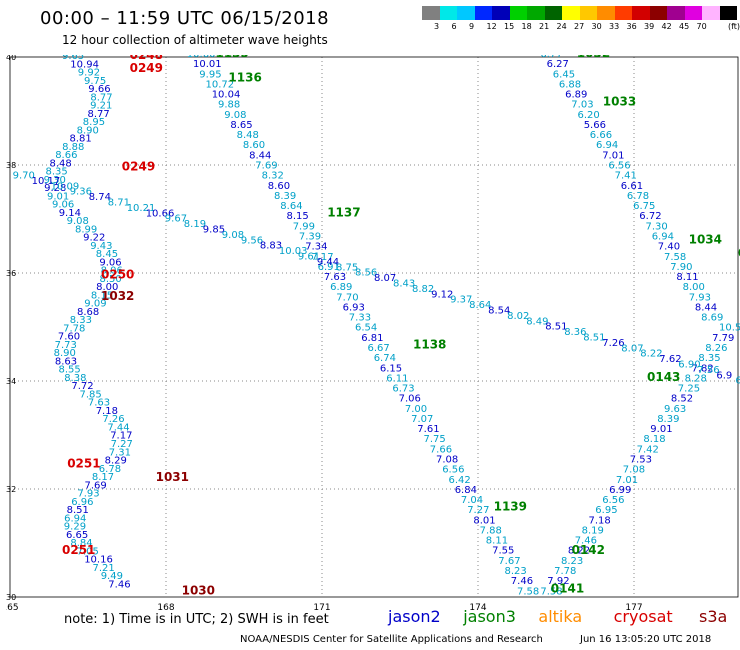  What do you see at coordinates (696, 378) in the screenshot?
I see `swh-value: 8.28` at bounding box center [696, 378].